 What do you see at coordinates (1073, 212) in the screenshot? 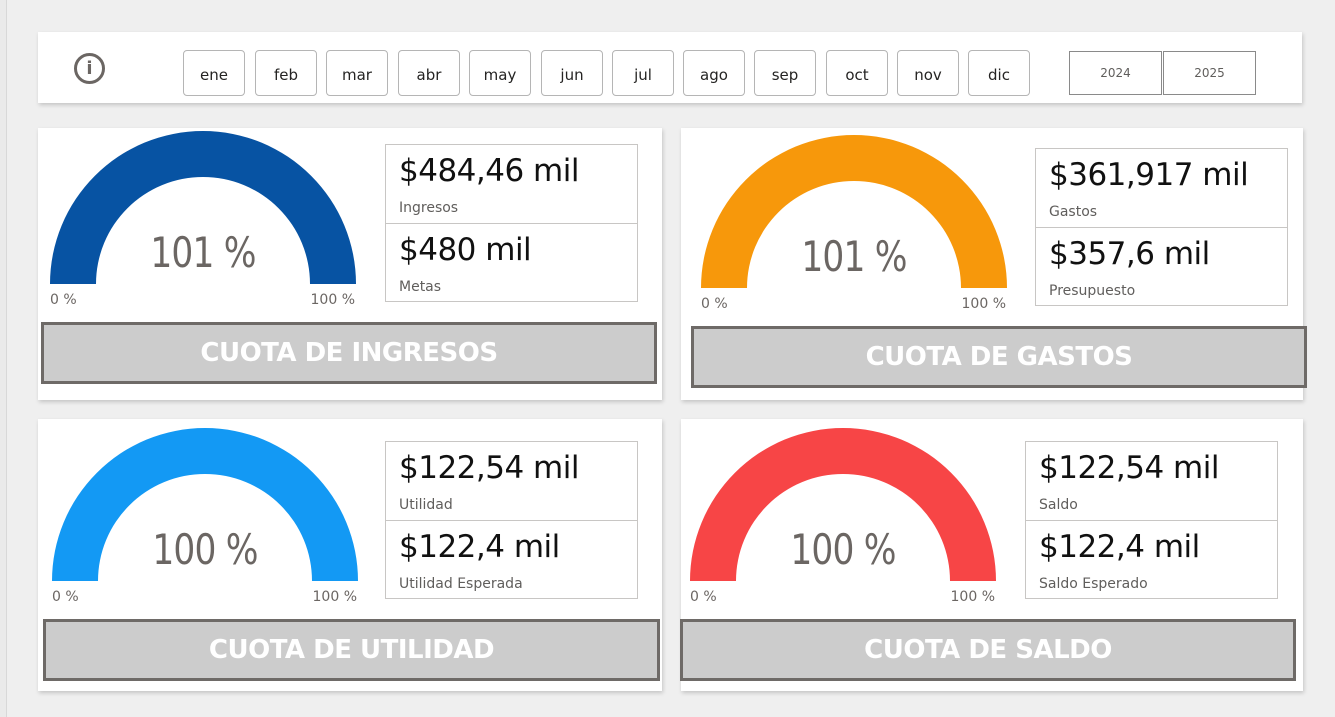
I see `kpi-label: Gastos` at bounding box center [1073, 212].